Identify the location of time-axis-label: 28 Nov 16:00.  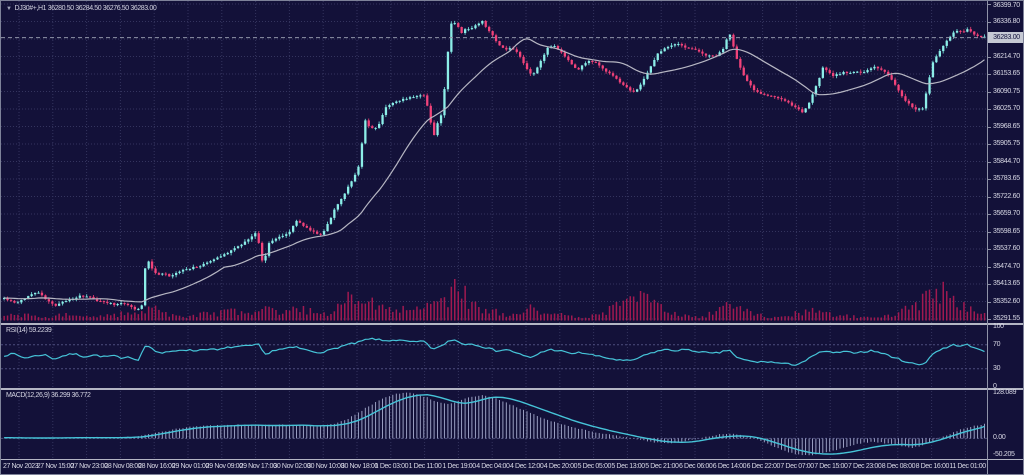
(157, 466).